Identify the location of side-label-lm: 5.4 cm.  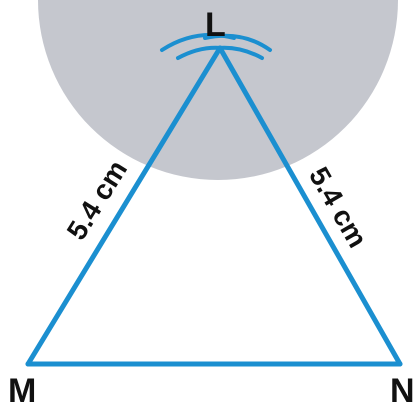
(97, 200).